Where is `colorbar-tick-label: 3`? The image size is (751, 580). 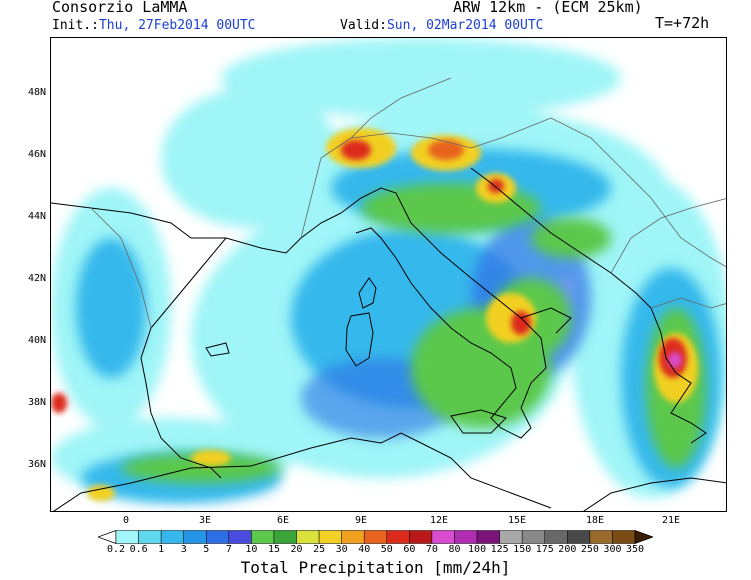 colorbar-tick-label: 3 is located at coordinates (183, 549).